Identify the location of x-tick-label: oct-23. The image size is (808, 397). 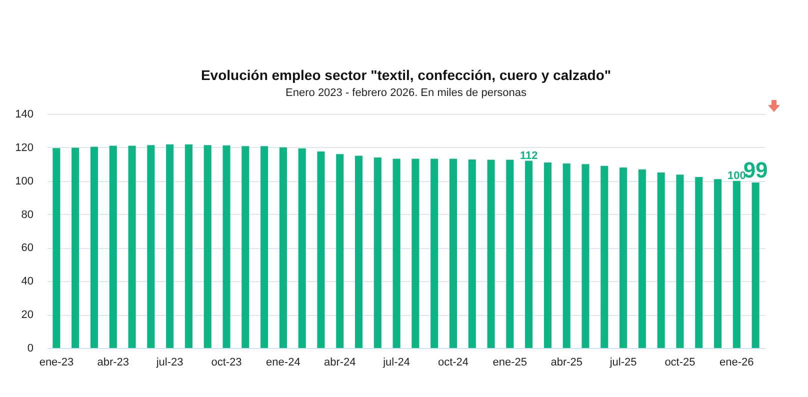
(226, 362).